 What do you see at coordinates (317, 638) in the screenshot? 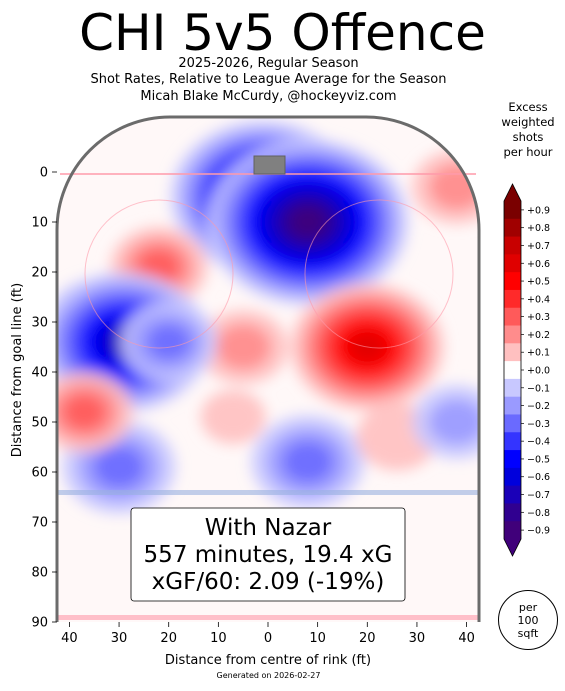
I see `x-tick-label: 10` at bounding box center [317, 638].